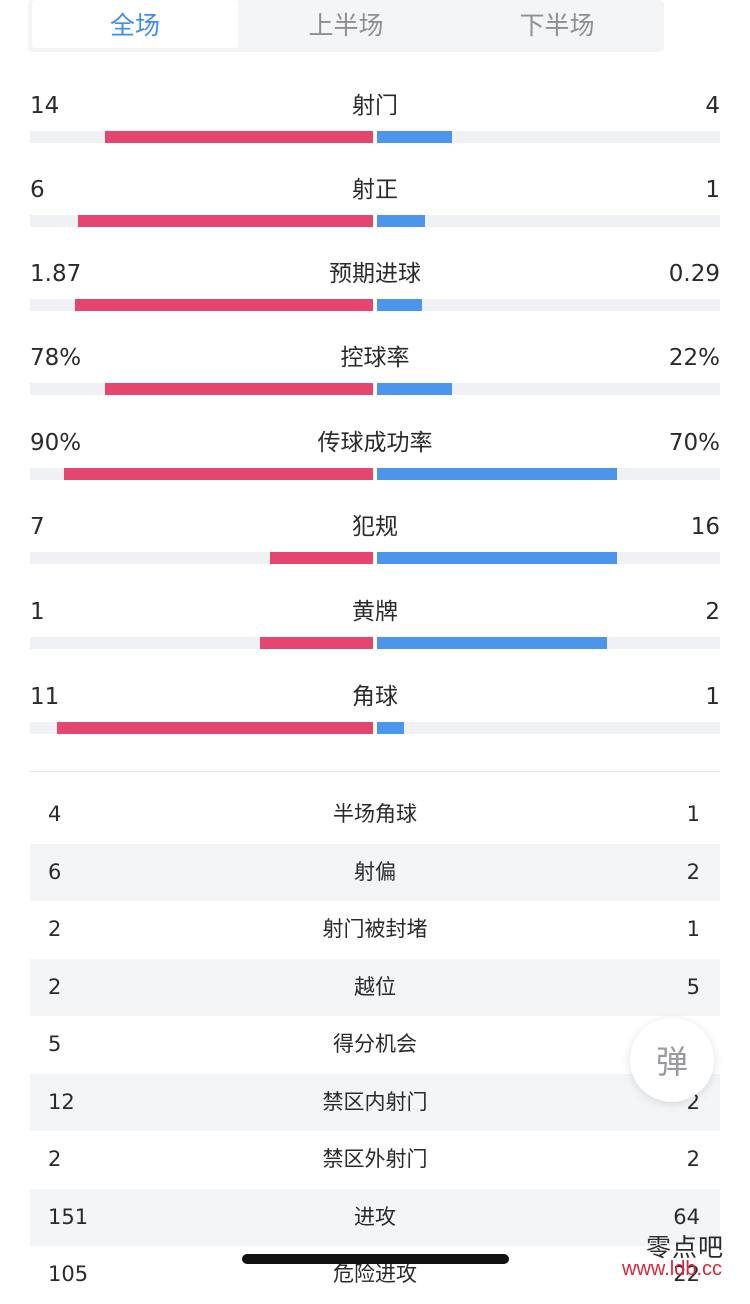  I want to click on stat-row-pass-accuracy: 90% 传球成功率 70%, so click(375, 463).